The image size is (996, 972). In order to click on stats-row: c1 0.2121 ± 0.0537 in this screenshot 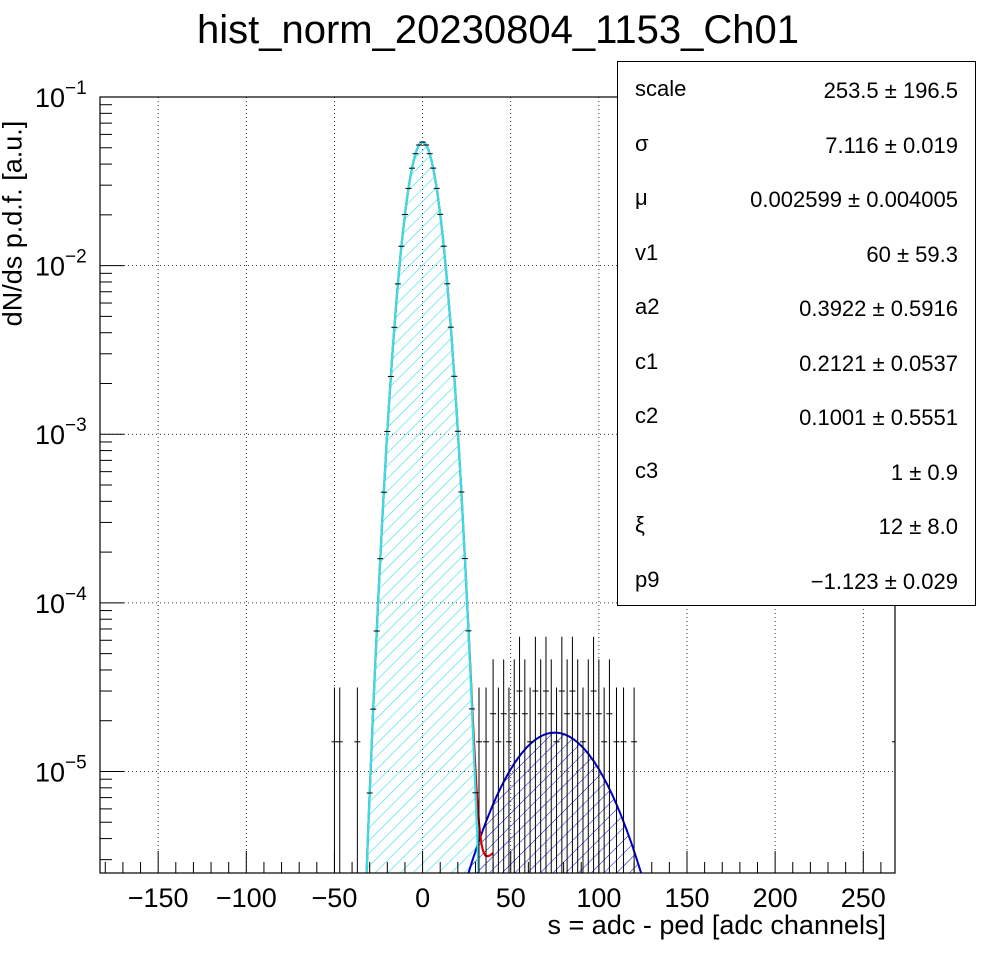, I will do `click(796, 362)`.